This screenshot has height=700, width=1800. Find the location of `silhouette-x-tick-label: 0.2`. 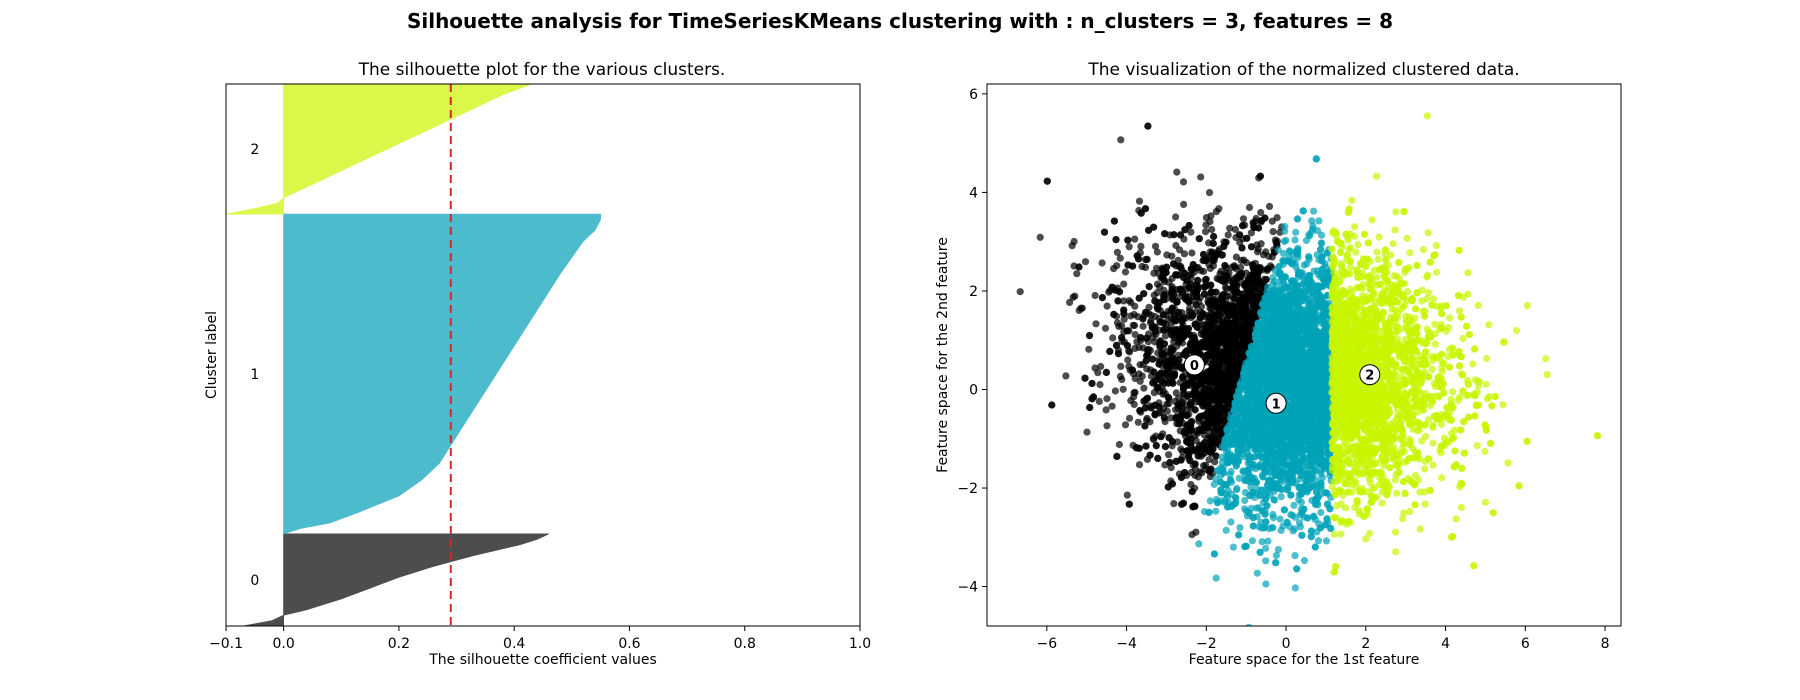

silhouette-x-tick-label: 0.2 is located at coordinates (399, 644).